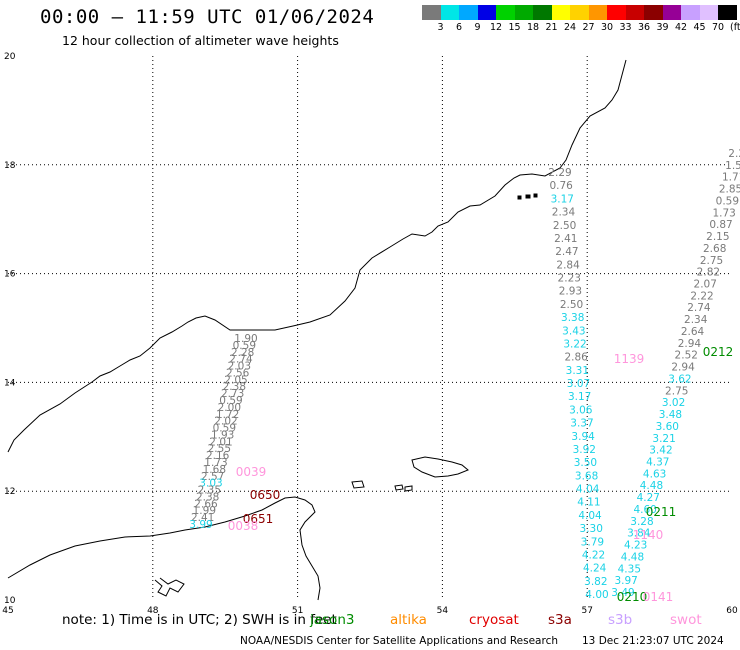 This screenshot has height=650, width=740. What do you see at coordinates (658, 597) in the screenshot?
I see `pass-time-label: 0141` at bounding box center [658, 597].